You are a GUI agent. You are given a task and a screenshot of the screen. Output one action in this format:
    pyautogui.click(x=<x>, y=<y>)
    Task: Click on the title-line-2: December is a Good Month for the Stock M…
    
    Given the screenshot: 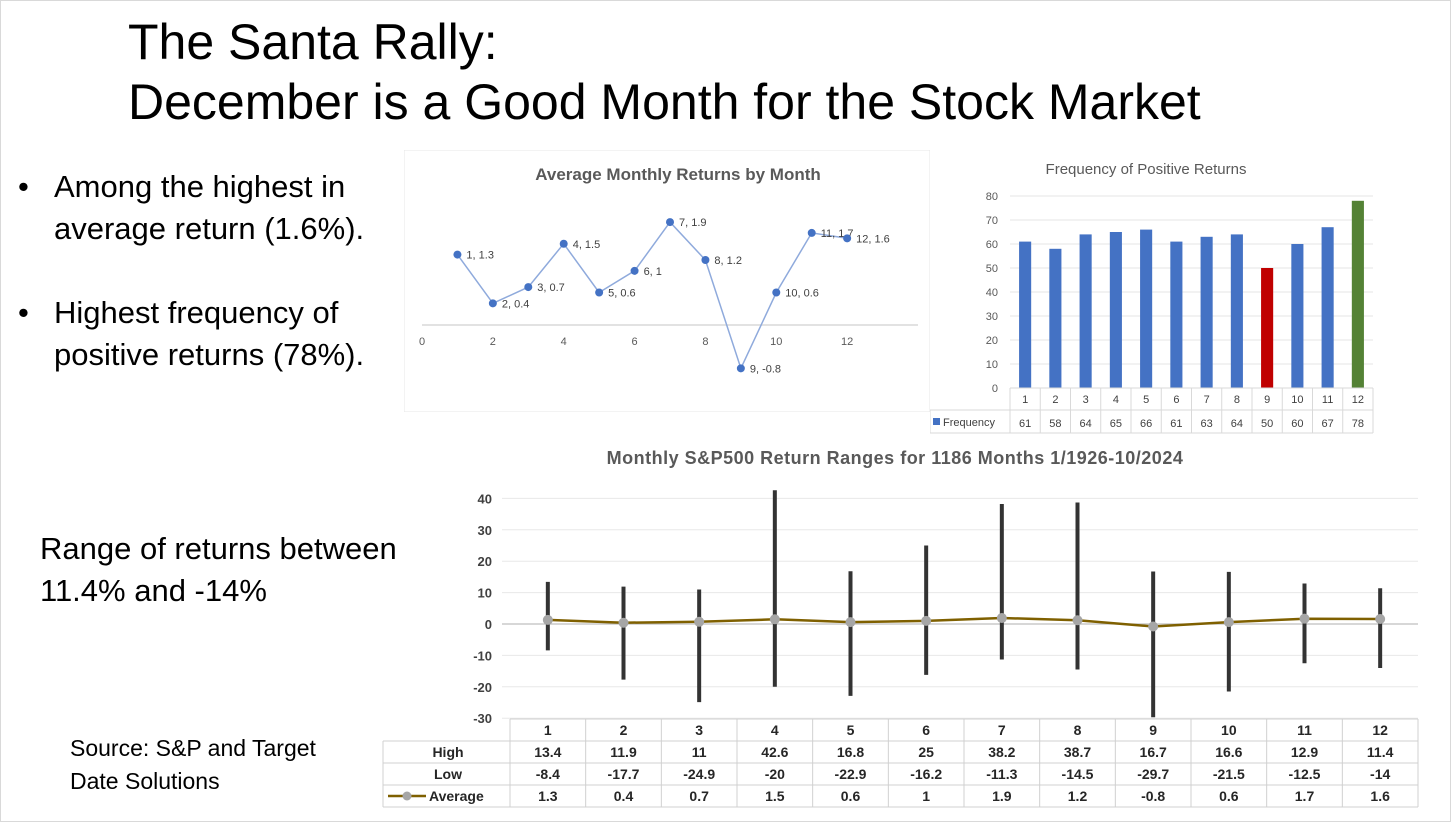 What is the action you would take?
    pyautogui.click(x=664, y=102)
    